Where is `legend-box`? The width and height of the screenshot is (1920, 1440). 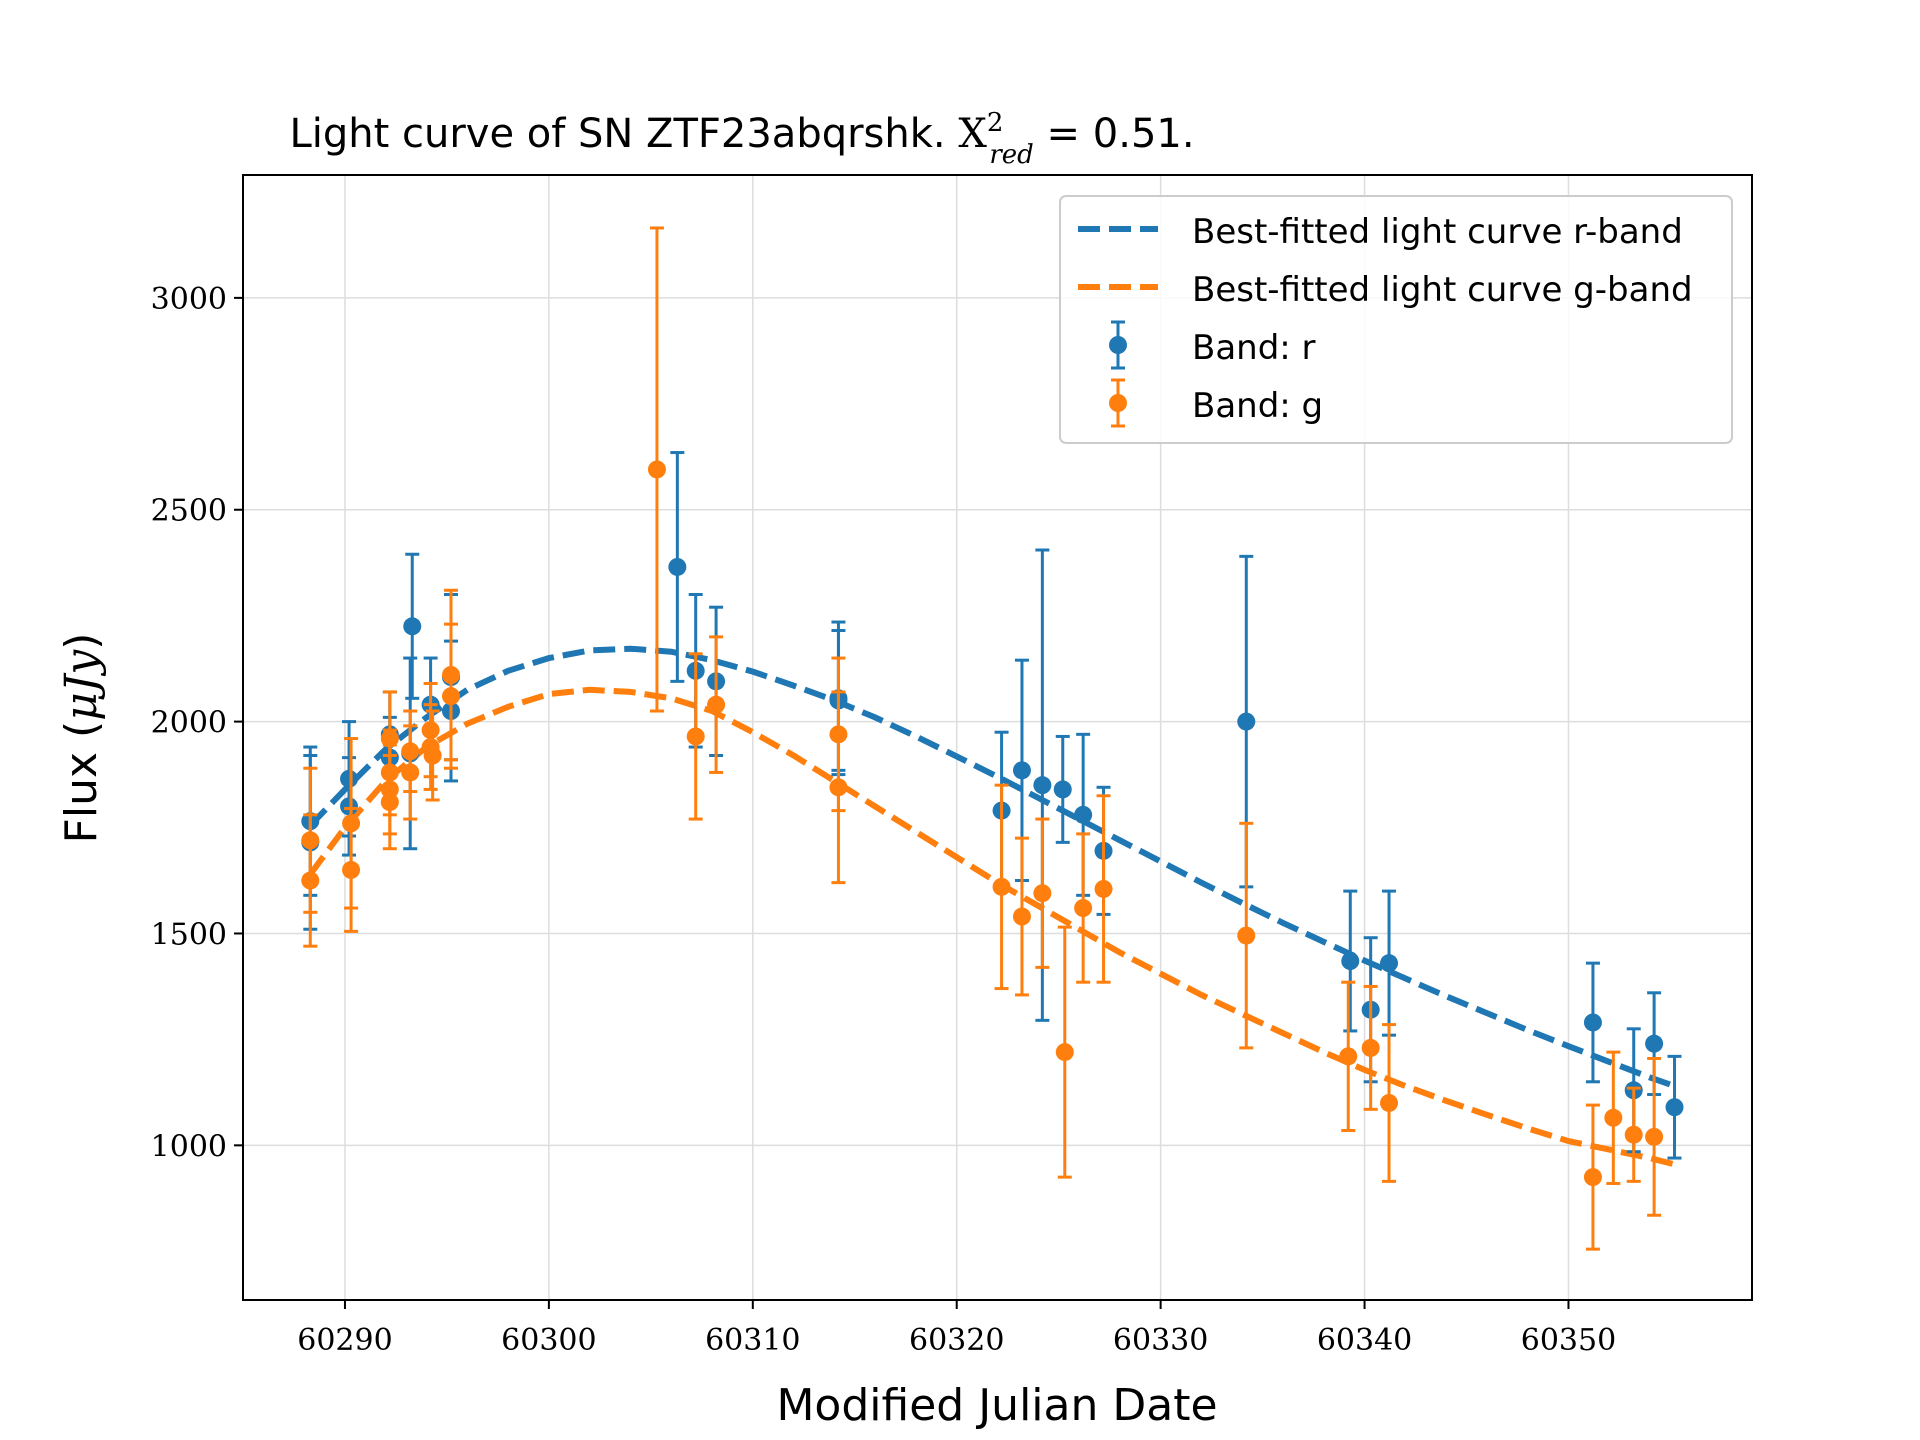
legend-box is located at coordinates (1396, 319).